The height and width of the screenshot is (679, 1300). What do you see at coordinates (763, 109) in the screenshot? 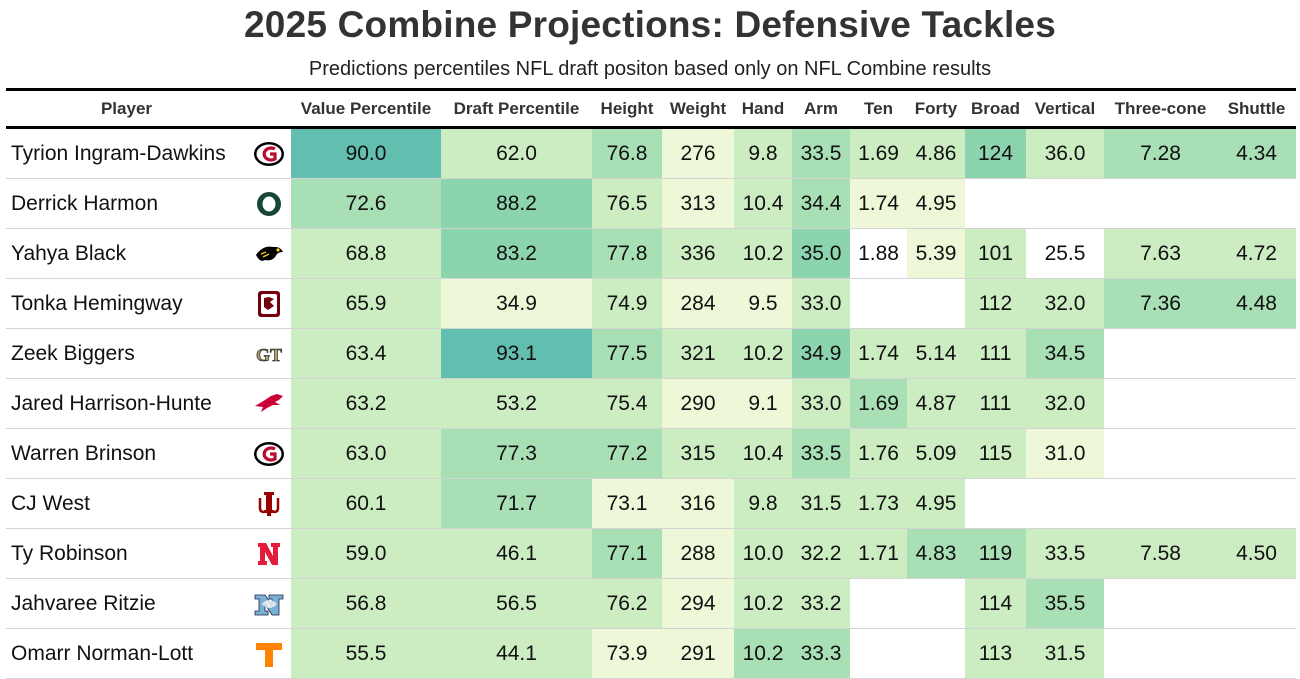
I see `column-header-hand: Hand` at bounding box center [763, 109].